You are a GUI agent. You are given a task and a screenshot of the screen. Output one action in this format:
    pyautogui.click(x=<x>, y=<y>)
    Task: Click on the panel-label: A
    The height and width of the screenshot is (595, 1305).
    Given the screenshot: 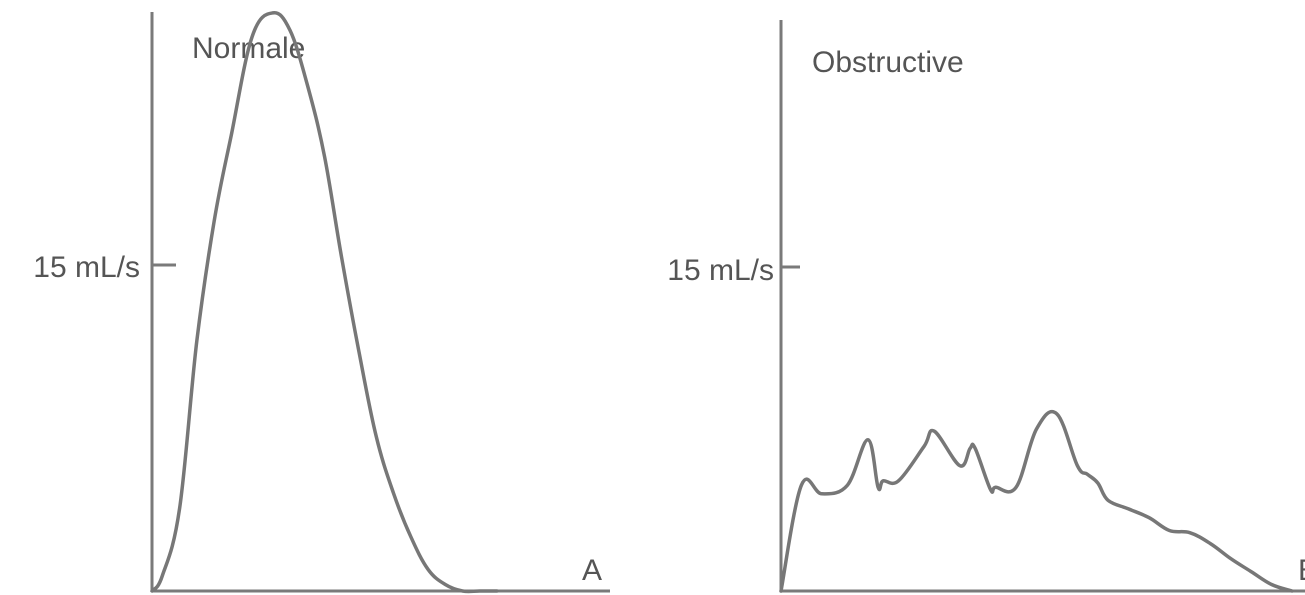 What is the action you would take?
    pyautogui.click(x=592, y=570)
    